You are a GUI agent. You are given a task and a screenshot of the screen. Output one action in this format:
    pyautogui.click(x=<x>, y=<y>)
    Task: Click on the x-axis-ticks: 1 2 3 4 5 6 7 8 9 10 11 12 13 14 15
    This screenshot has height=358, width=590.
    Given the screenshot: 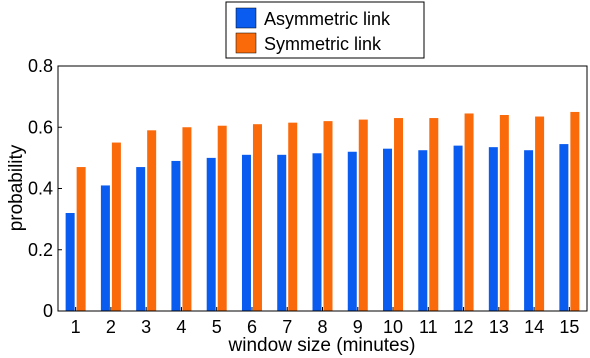 What is the action you would take?
    pyautogui.click(x=325, y=322)
    